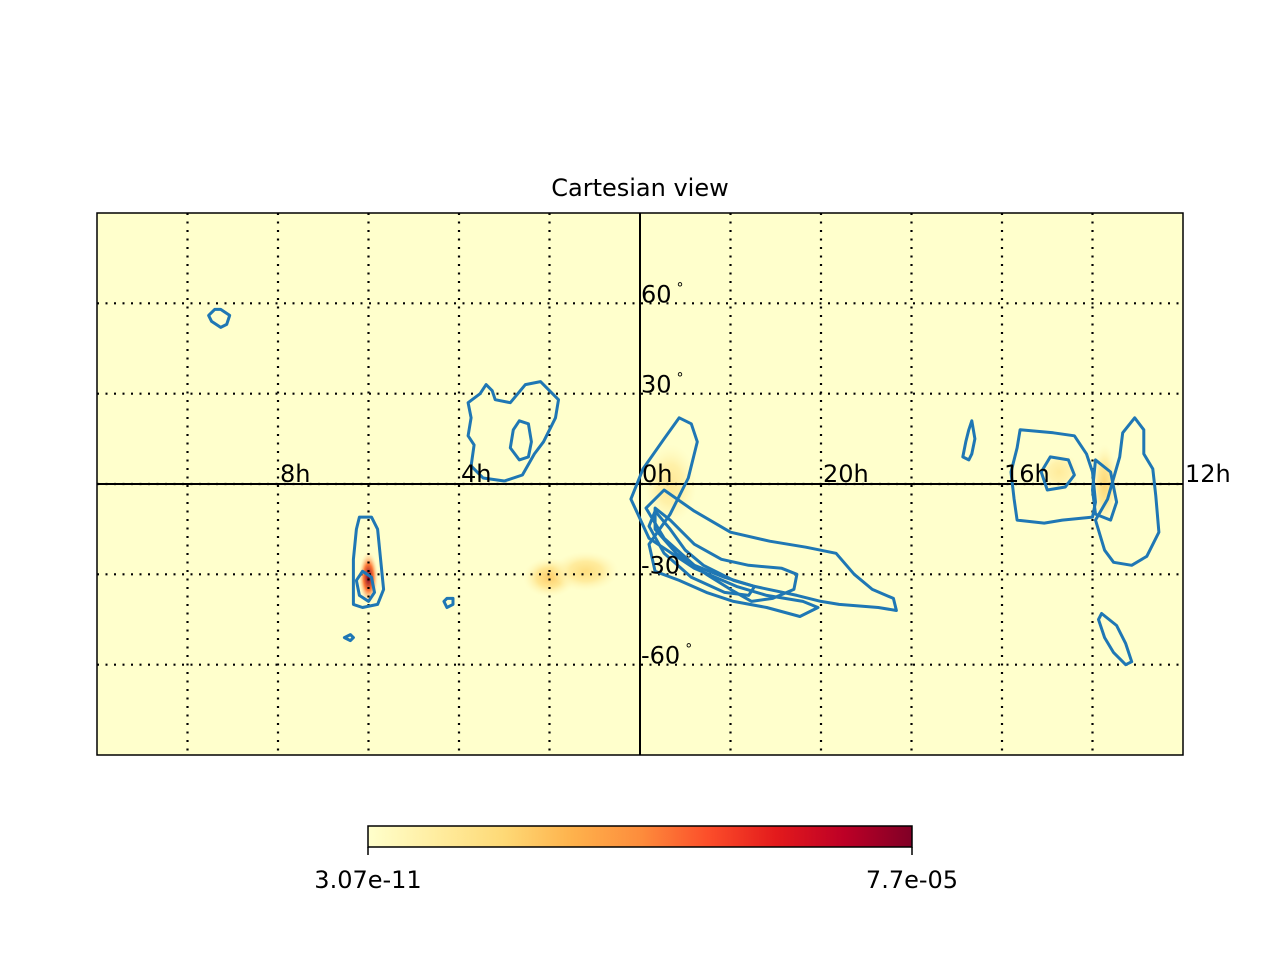 The width and height of the screenshot is (1280, 964). I want to click on x-tick-label: 12h, so click(1208, 474).